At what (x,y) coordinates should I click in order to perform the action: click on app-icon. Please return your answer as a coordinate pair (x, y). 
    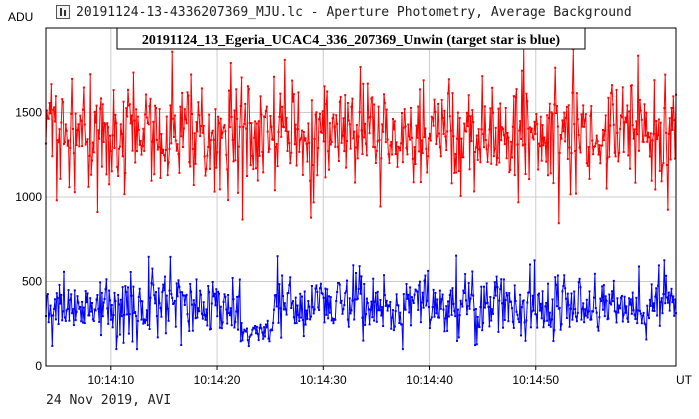
    Looking at the image, I should click on (63, 12).